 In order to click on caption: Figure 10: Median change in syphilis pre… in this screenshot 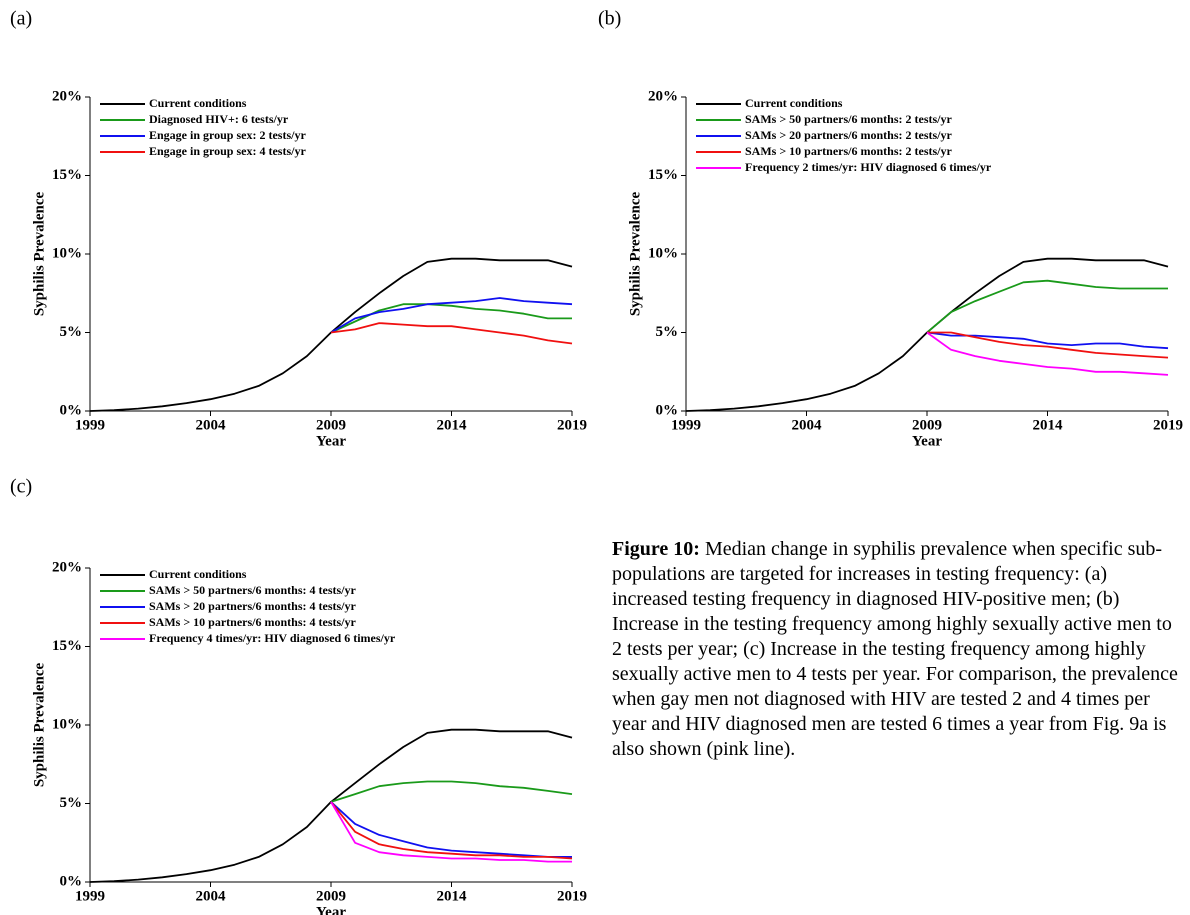, I will do `click(898, 649)`.